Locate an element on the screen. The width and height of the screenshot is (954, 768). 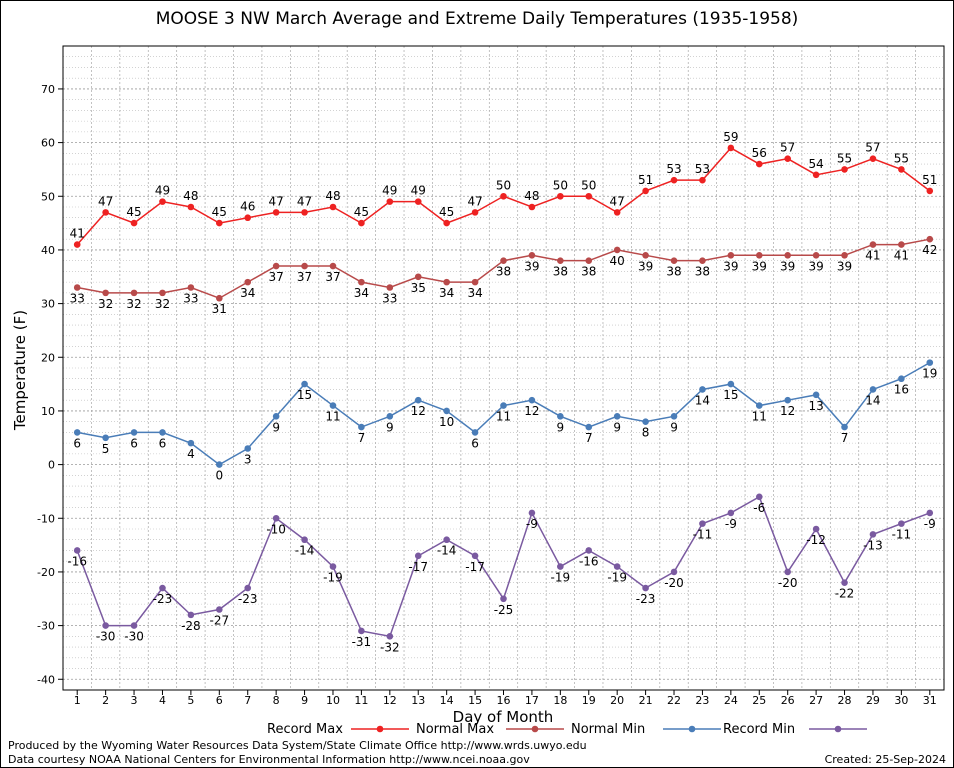
y-tick-label: -10 is located at coordinates (46, 518).